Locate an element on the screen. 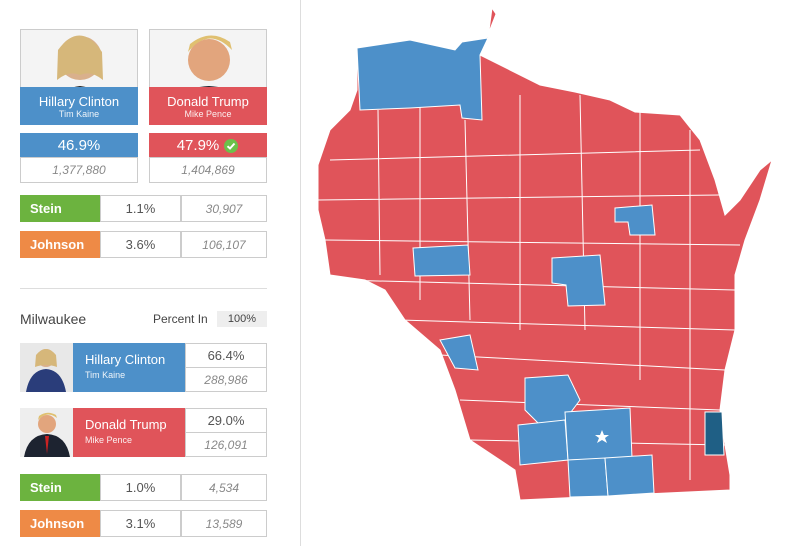 This screenshot has width=790, height=546. capital-star is located at coordinates (602, 436).